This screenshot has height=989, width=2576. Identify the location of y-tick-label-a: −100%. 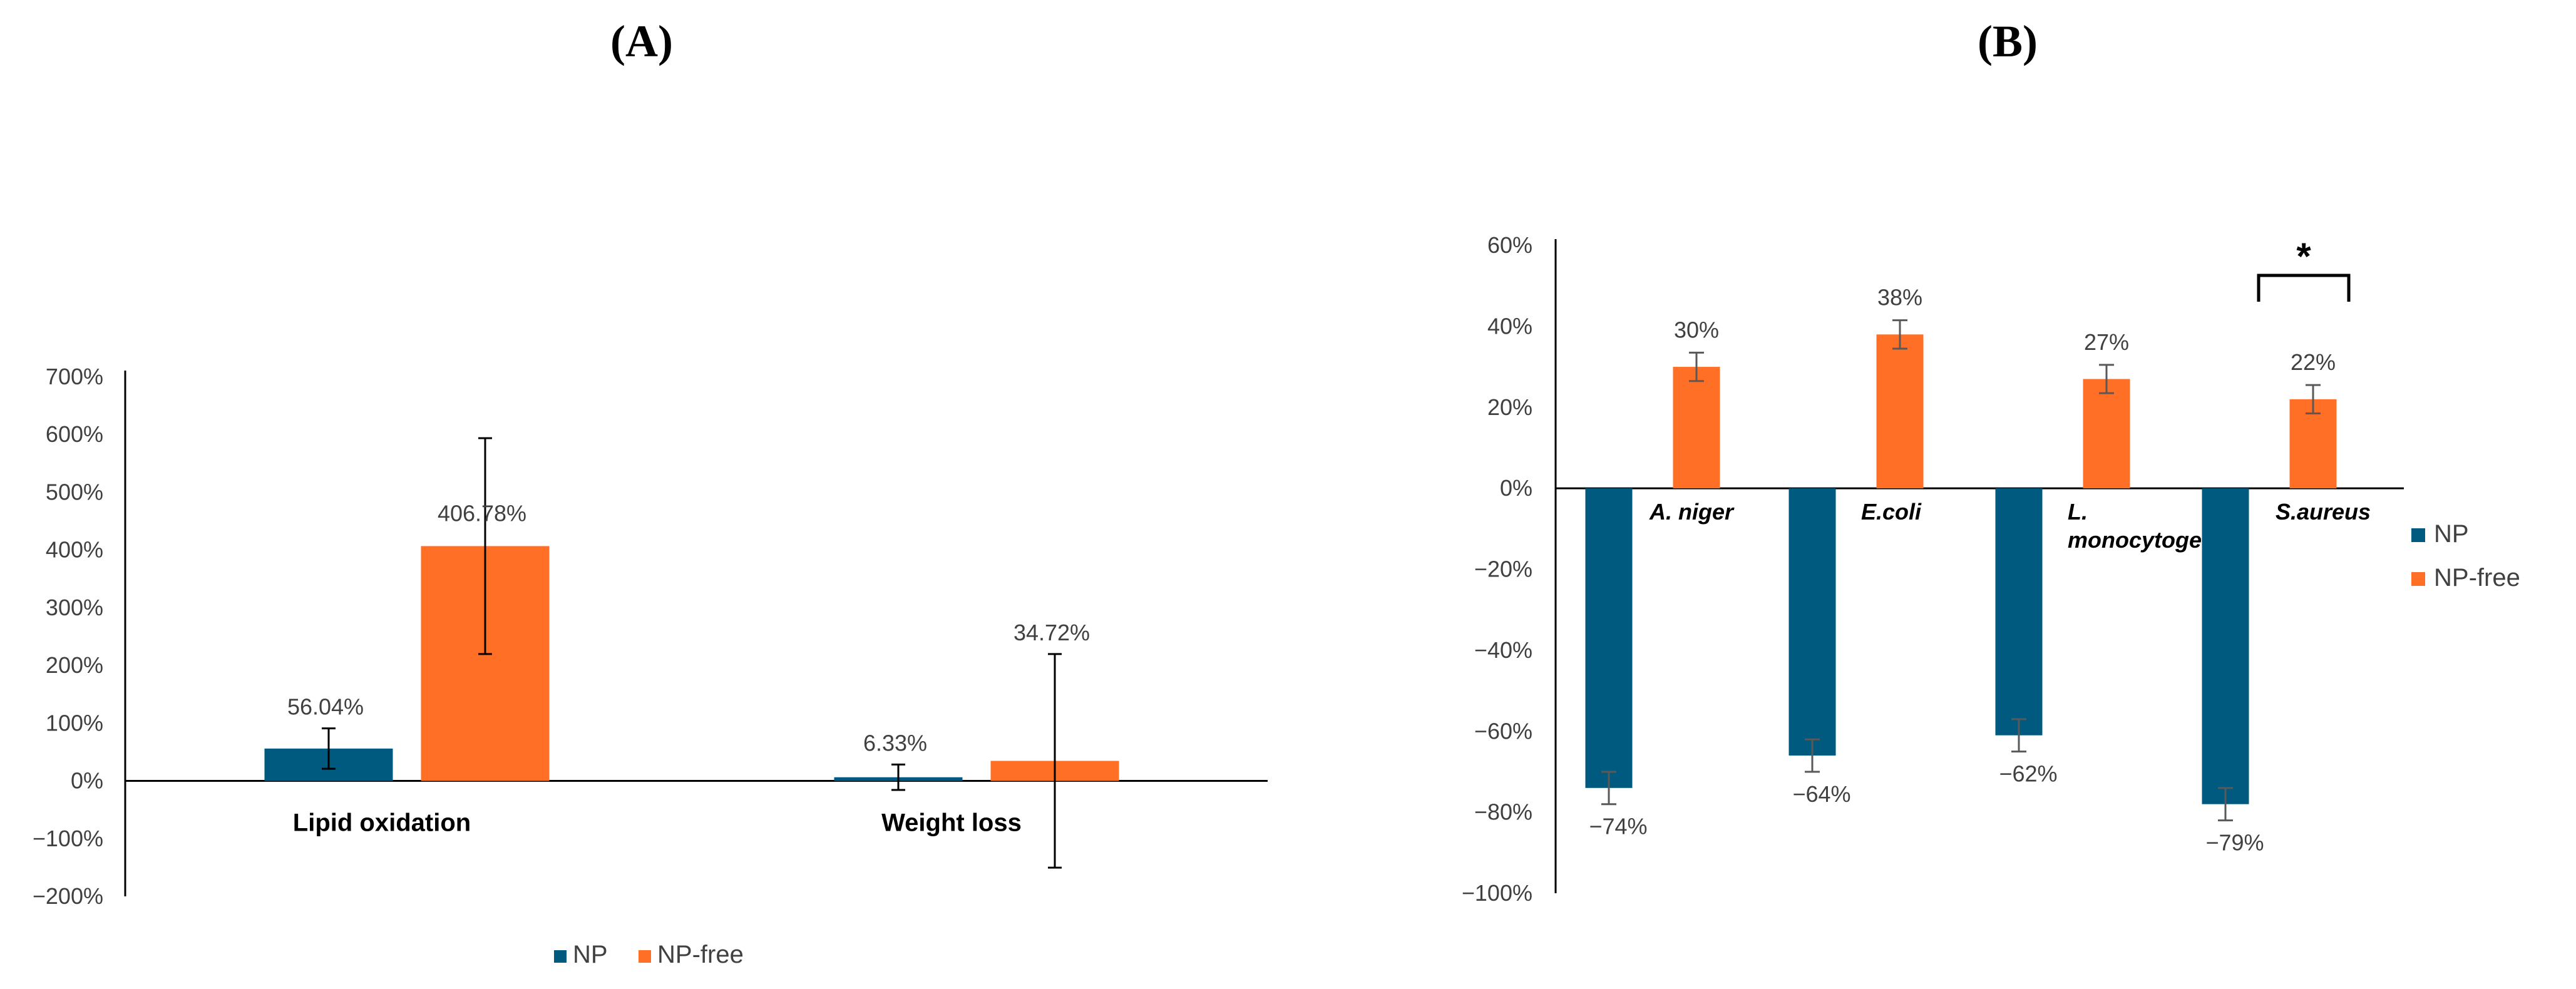
(68, 838).